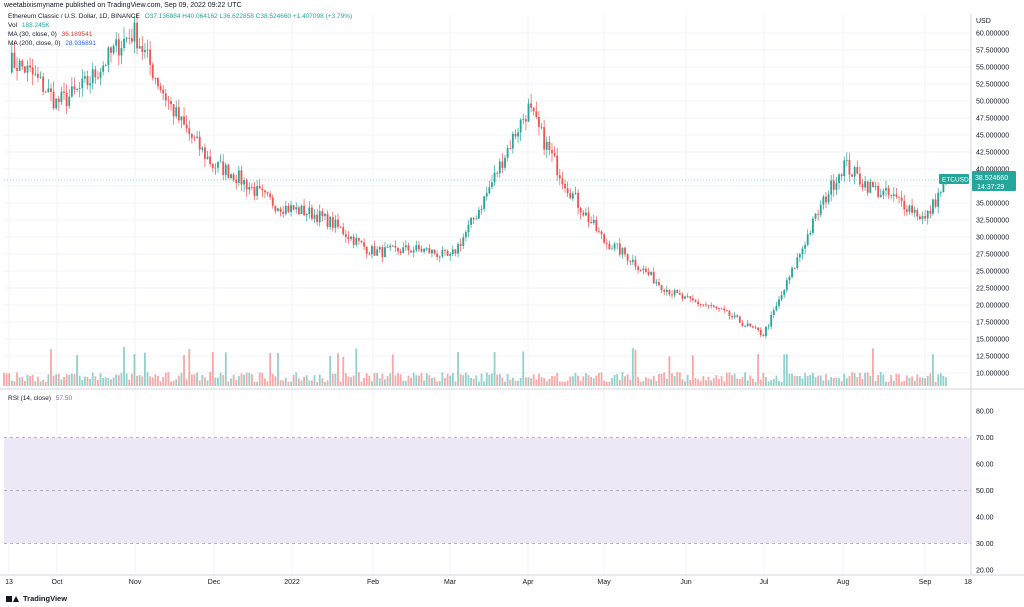 Image resolution: width=1024 pixels, height=607 pixels. What do you see at coordinates (450, 582) in the screenshot?
I see `time-tick: Mar` at bounding box center [450, 582].